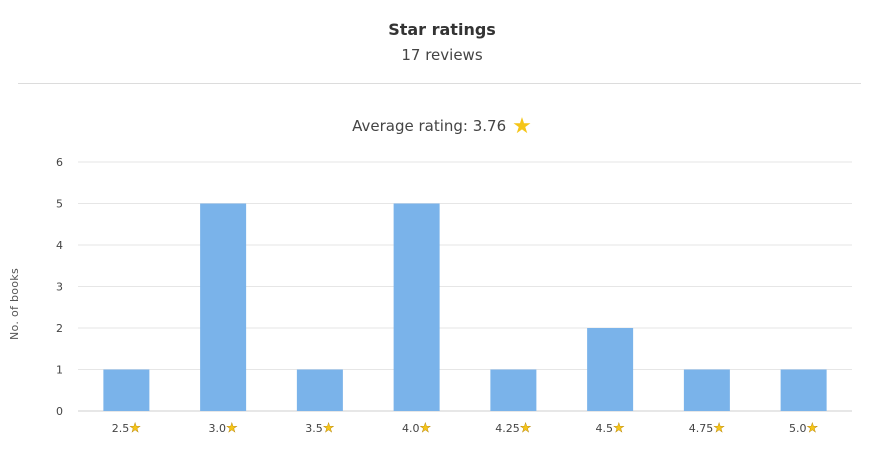 This screenshot has height=467, width=884. What do you see at coordinates (610, 369) in the screenshot?
I see `bar-4.5` at bounding box center [610, 369].